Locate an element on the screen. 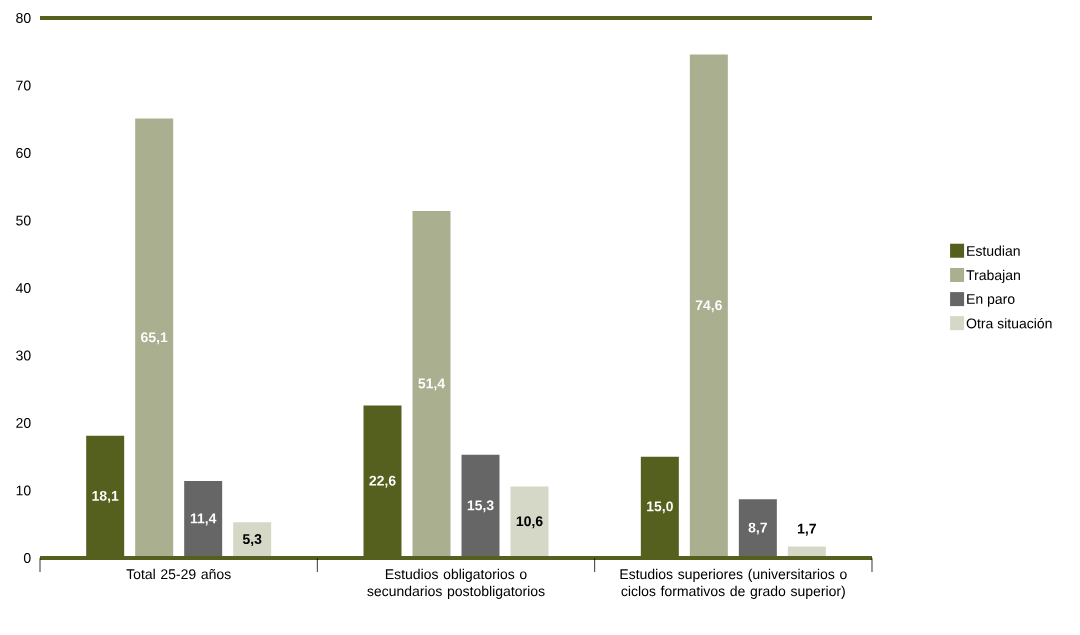 The image size is (1080, 635). y-tick-label: 20 is located at coordinates (23, 423).